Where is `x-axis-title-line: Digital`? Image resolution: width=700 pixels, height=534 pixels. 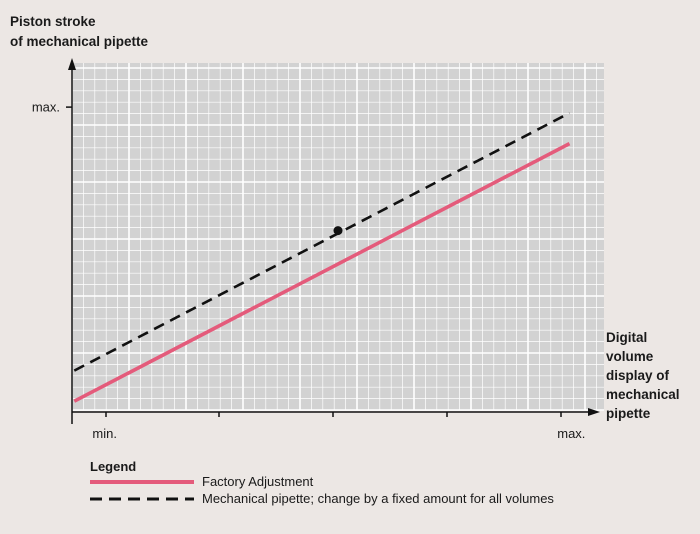
x-axis-title-line: Digital is located at coordinates (627, 337).